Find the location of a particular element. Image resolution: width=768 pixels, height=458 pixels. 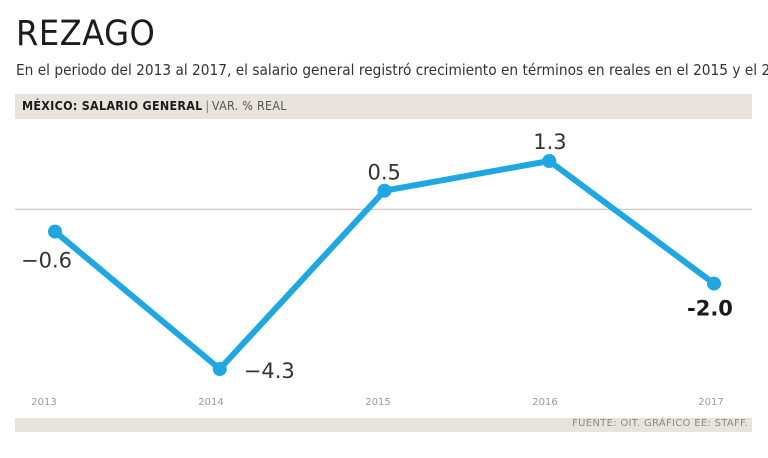

x-tick-label-2017: 2017 is located at coordinates (710, 402).